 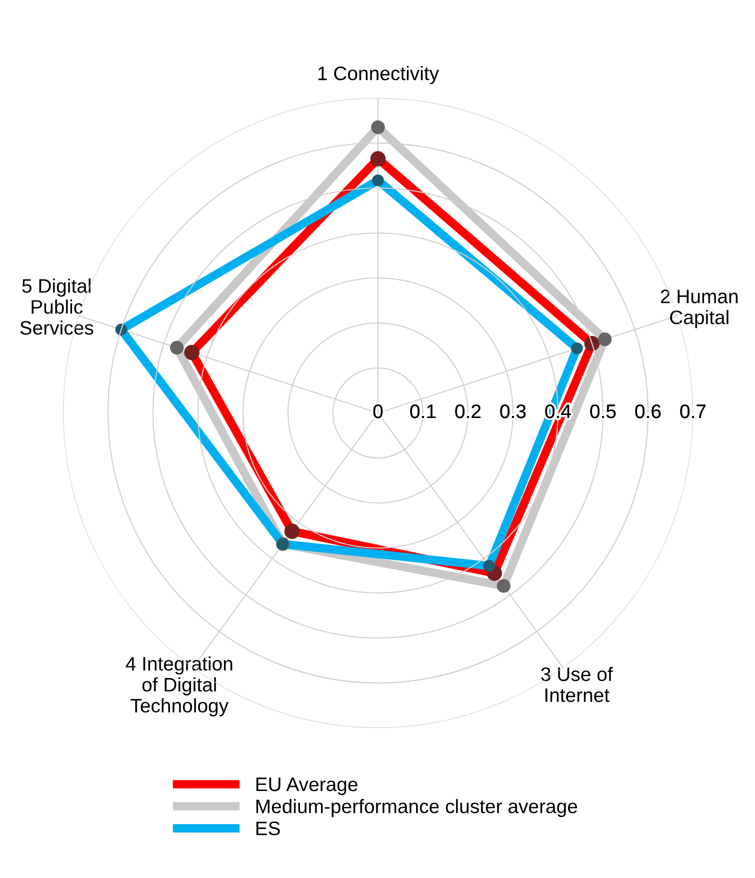 I want to click on y-tick-label: 0.4, so click(x=558, y=411).